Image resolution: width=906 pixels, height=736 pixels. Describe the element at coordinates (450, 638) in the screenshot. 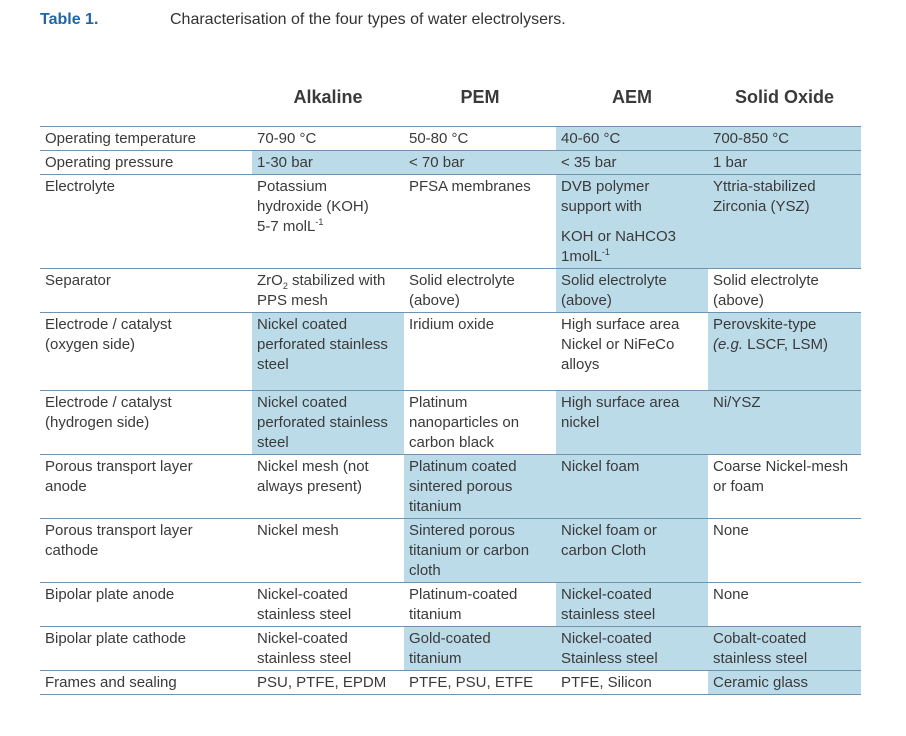

I see `cell-line: Gold-coated` at that location.